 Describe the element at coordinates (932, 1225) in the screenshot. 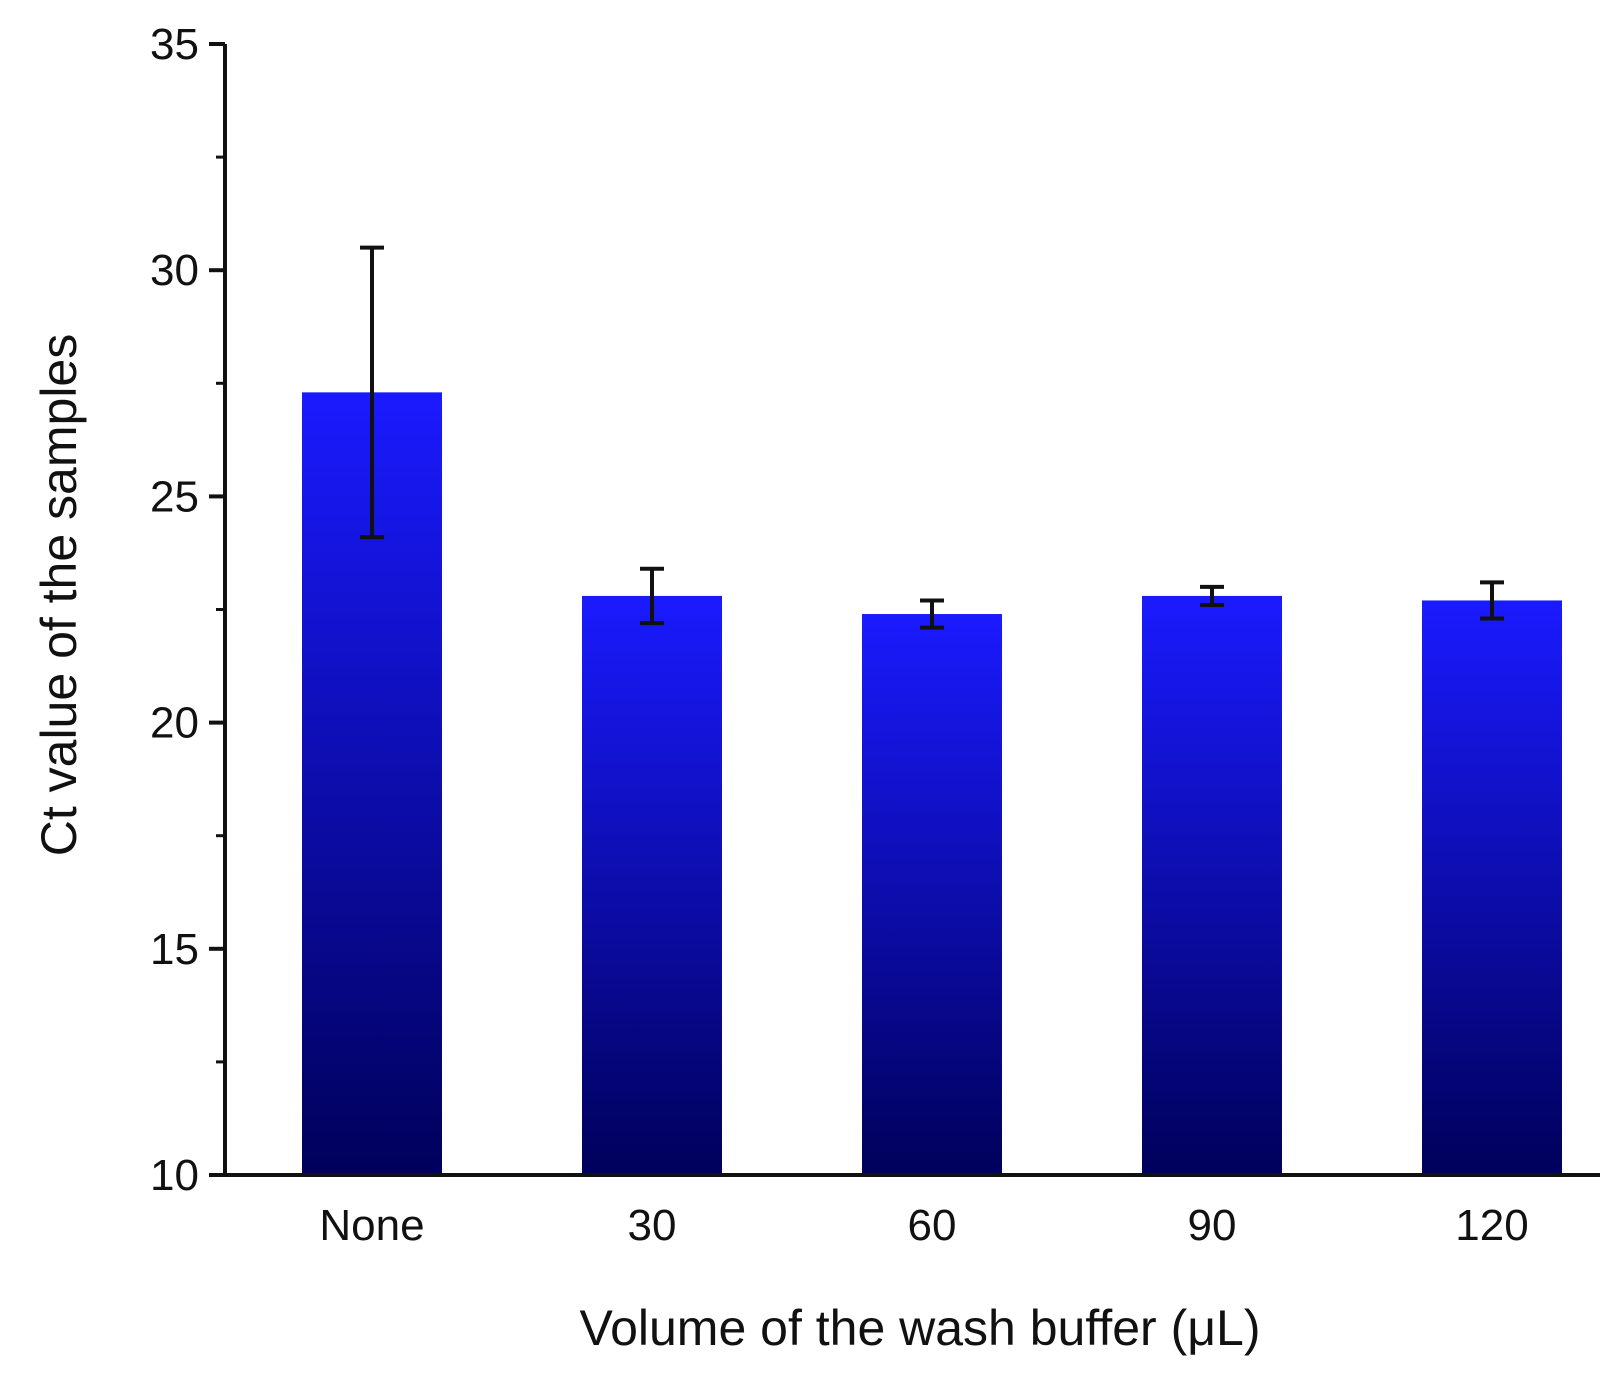

I see `x-tick-label-60: 60` at that location.